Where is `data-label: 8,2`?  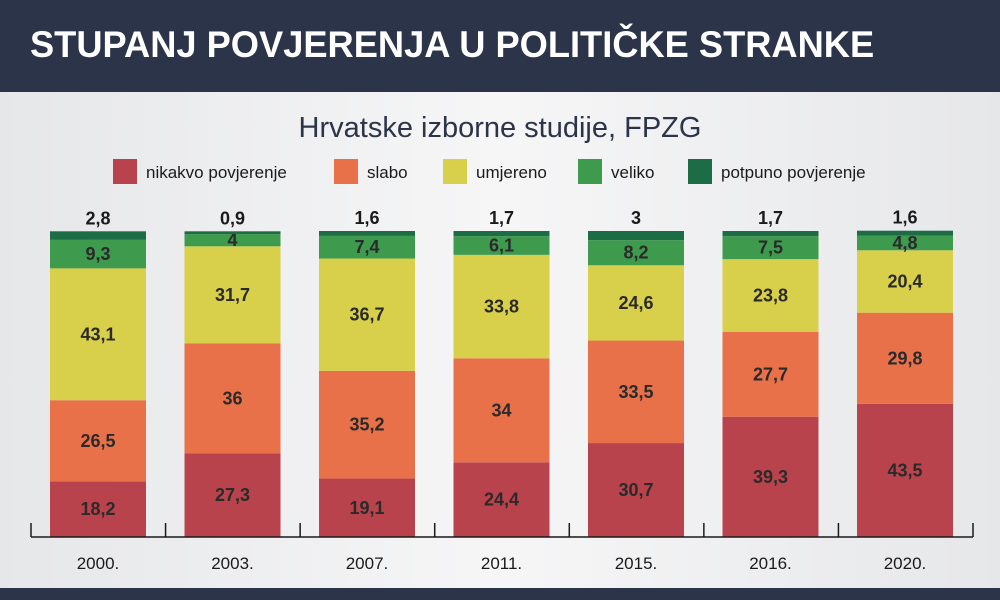
data-label: 8,2 is located at coordinates (635, 253).